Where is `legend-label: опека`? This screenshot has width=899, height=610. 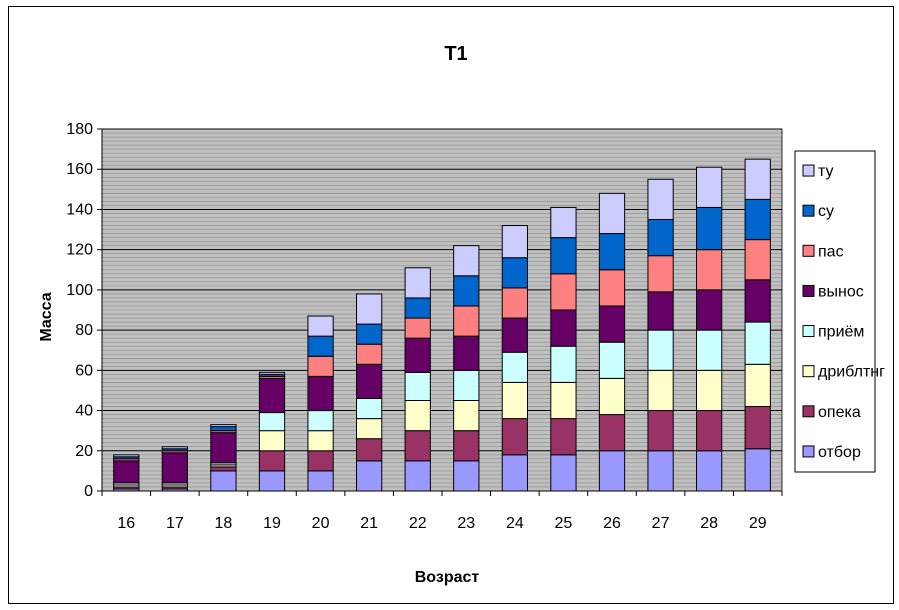
legend-label: опека is located at coordinates (839, 412).